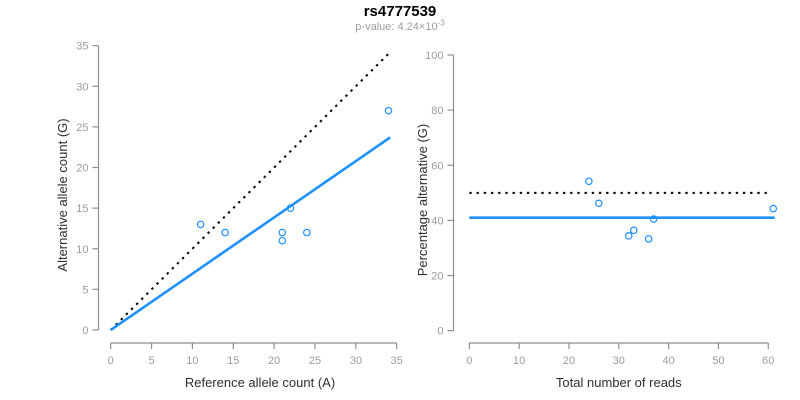  What do you see at coordinates (62, 194) in the screenshot?
I see `y-axis-label: Alternative allele count (G)` at bounding box center [62, 194].